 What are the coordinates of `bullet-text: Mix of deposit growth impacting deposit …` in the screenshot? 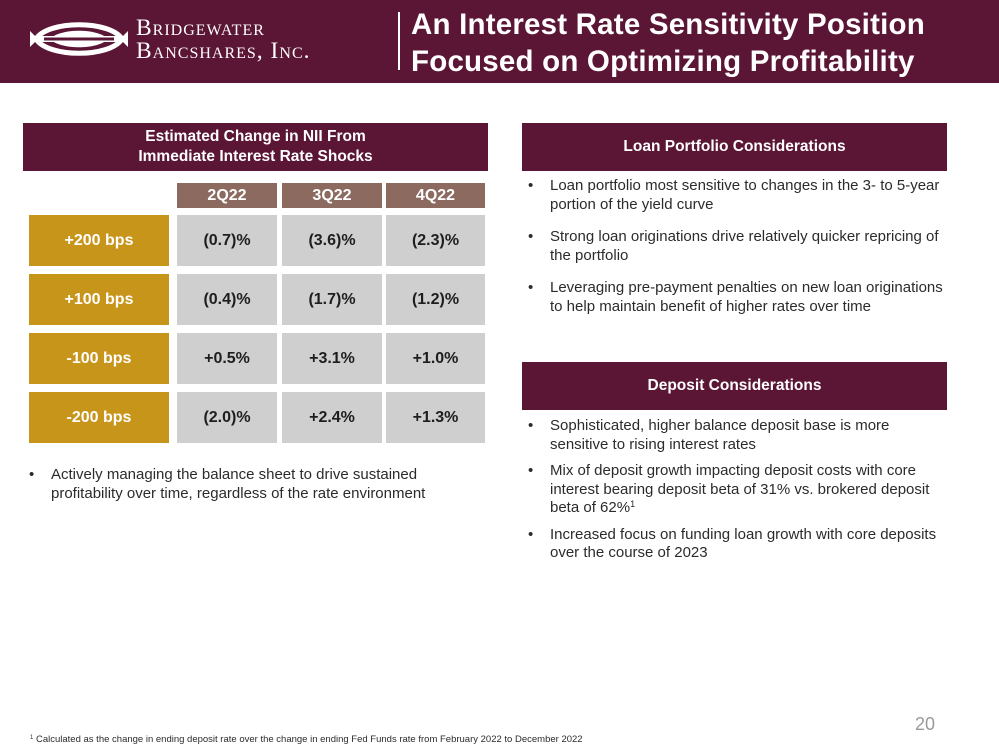 It's located at (740, 489).